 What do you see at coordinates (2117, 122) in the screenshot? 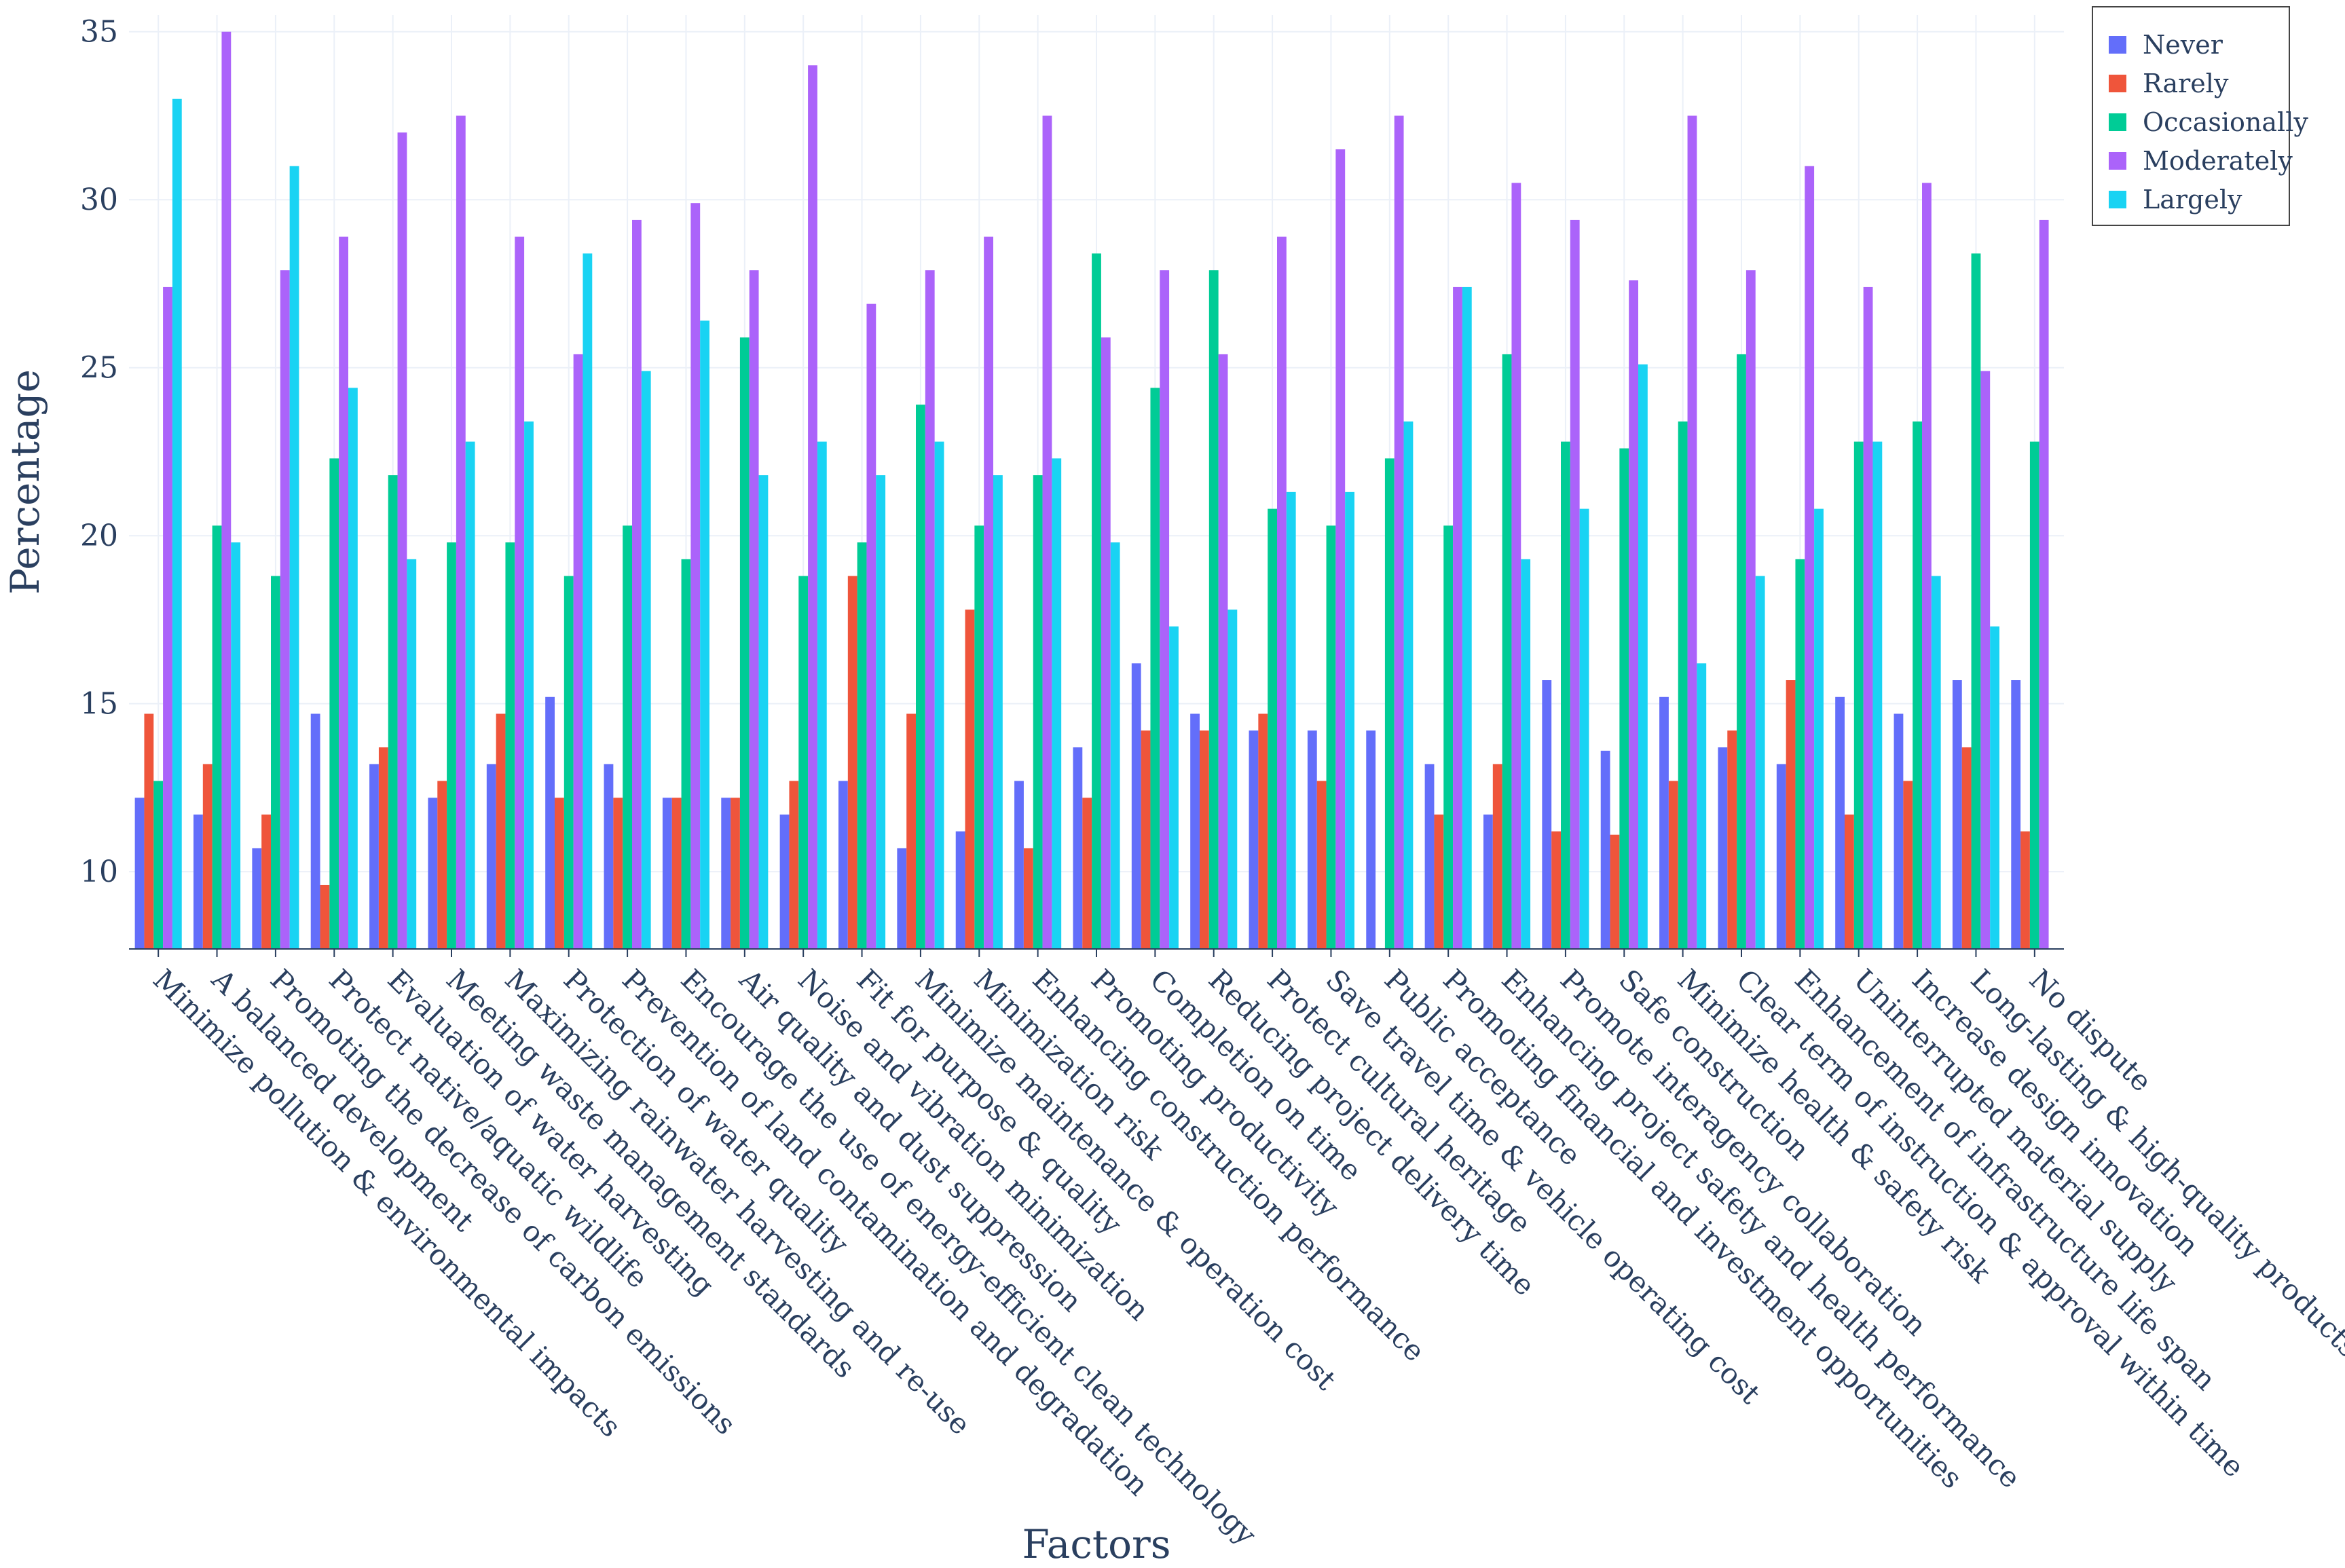
I see `legend-swatch-occasionally` at bounding box center [2117, 122].